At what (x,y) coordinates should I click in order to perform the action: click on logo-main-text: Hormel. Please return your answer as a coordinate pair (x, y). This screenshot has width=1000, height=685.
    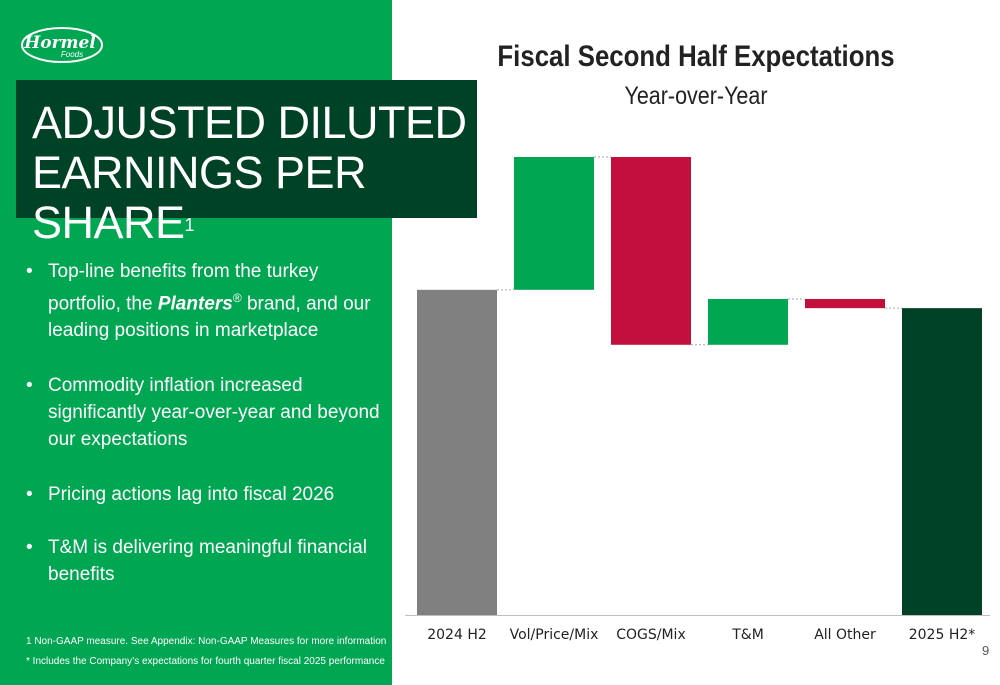
    Looking at the image, I should click on (59, 43).